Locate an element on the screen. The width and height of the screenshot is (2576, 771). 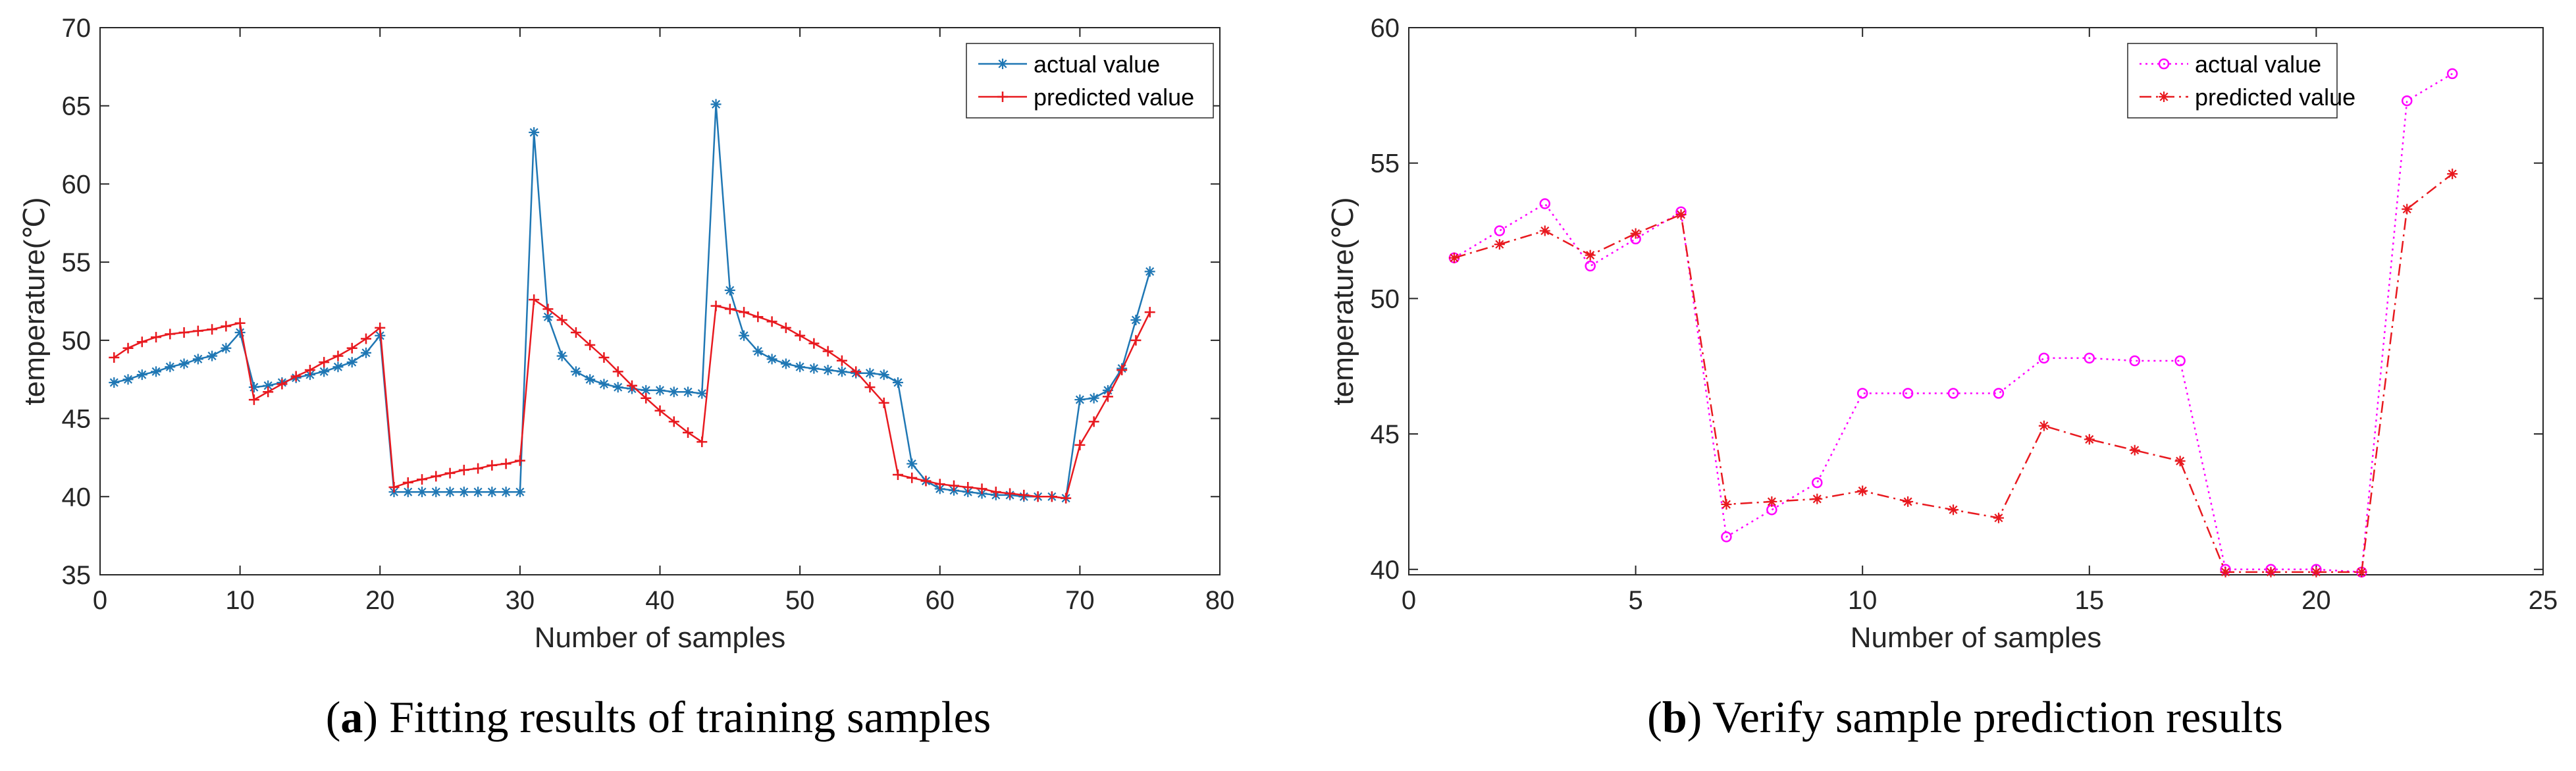
y-tick-label-a: 35 is located at coordinates (77, 575).